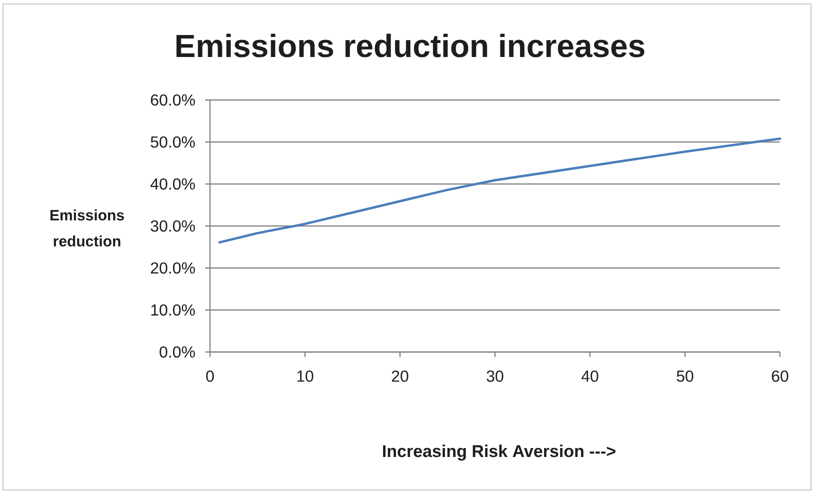 The image size is (814, 494). Describe the element at coordinates (210, 376) in the screenshot. I see `x-tick-label: 0` at that location.